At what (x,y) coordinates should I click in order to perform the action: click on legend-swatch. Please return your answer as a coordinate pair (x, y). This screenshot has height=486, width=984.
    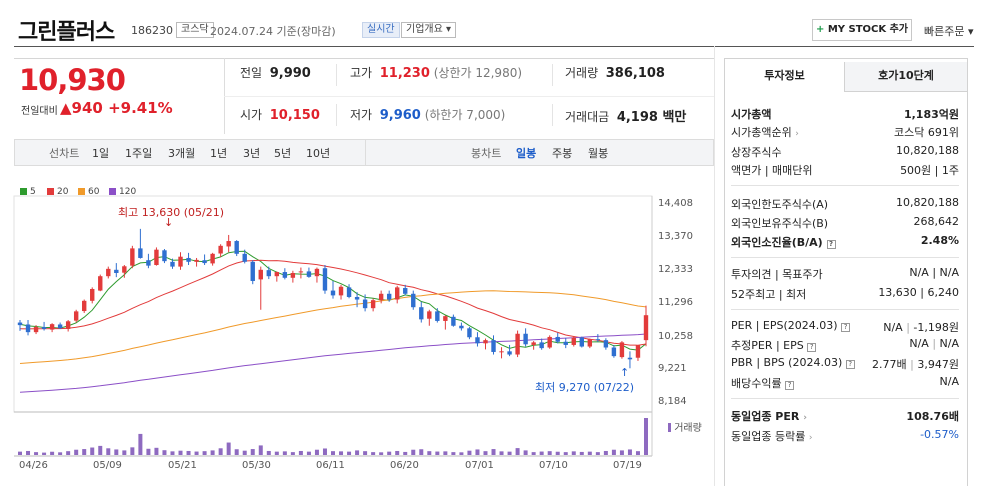
    Looking at the image, I should click on (112, 191).